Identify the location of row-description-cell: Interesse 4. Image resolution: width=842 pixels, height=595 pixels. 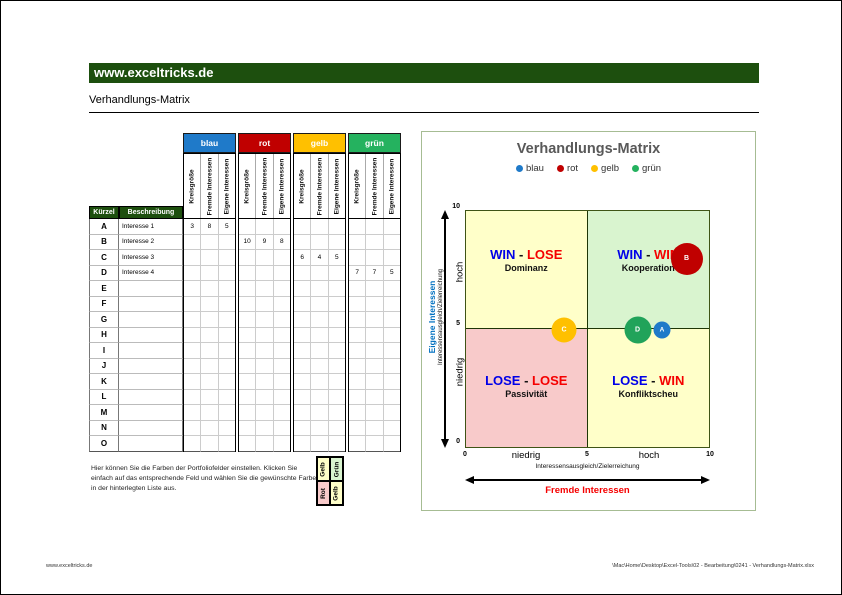
(151, 273).